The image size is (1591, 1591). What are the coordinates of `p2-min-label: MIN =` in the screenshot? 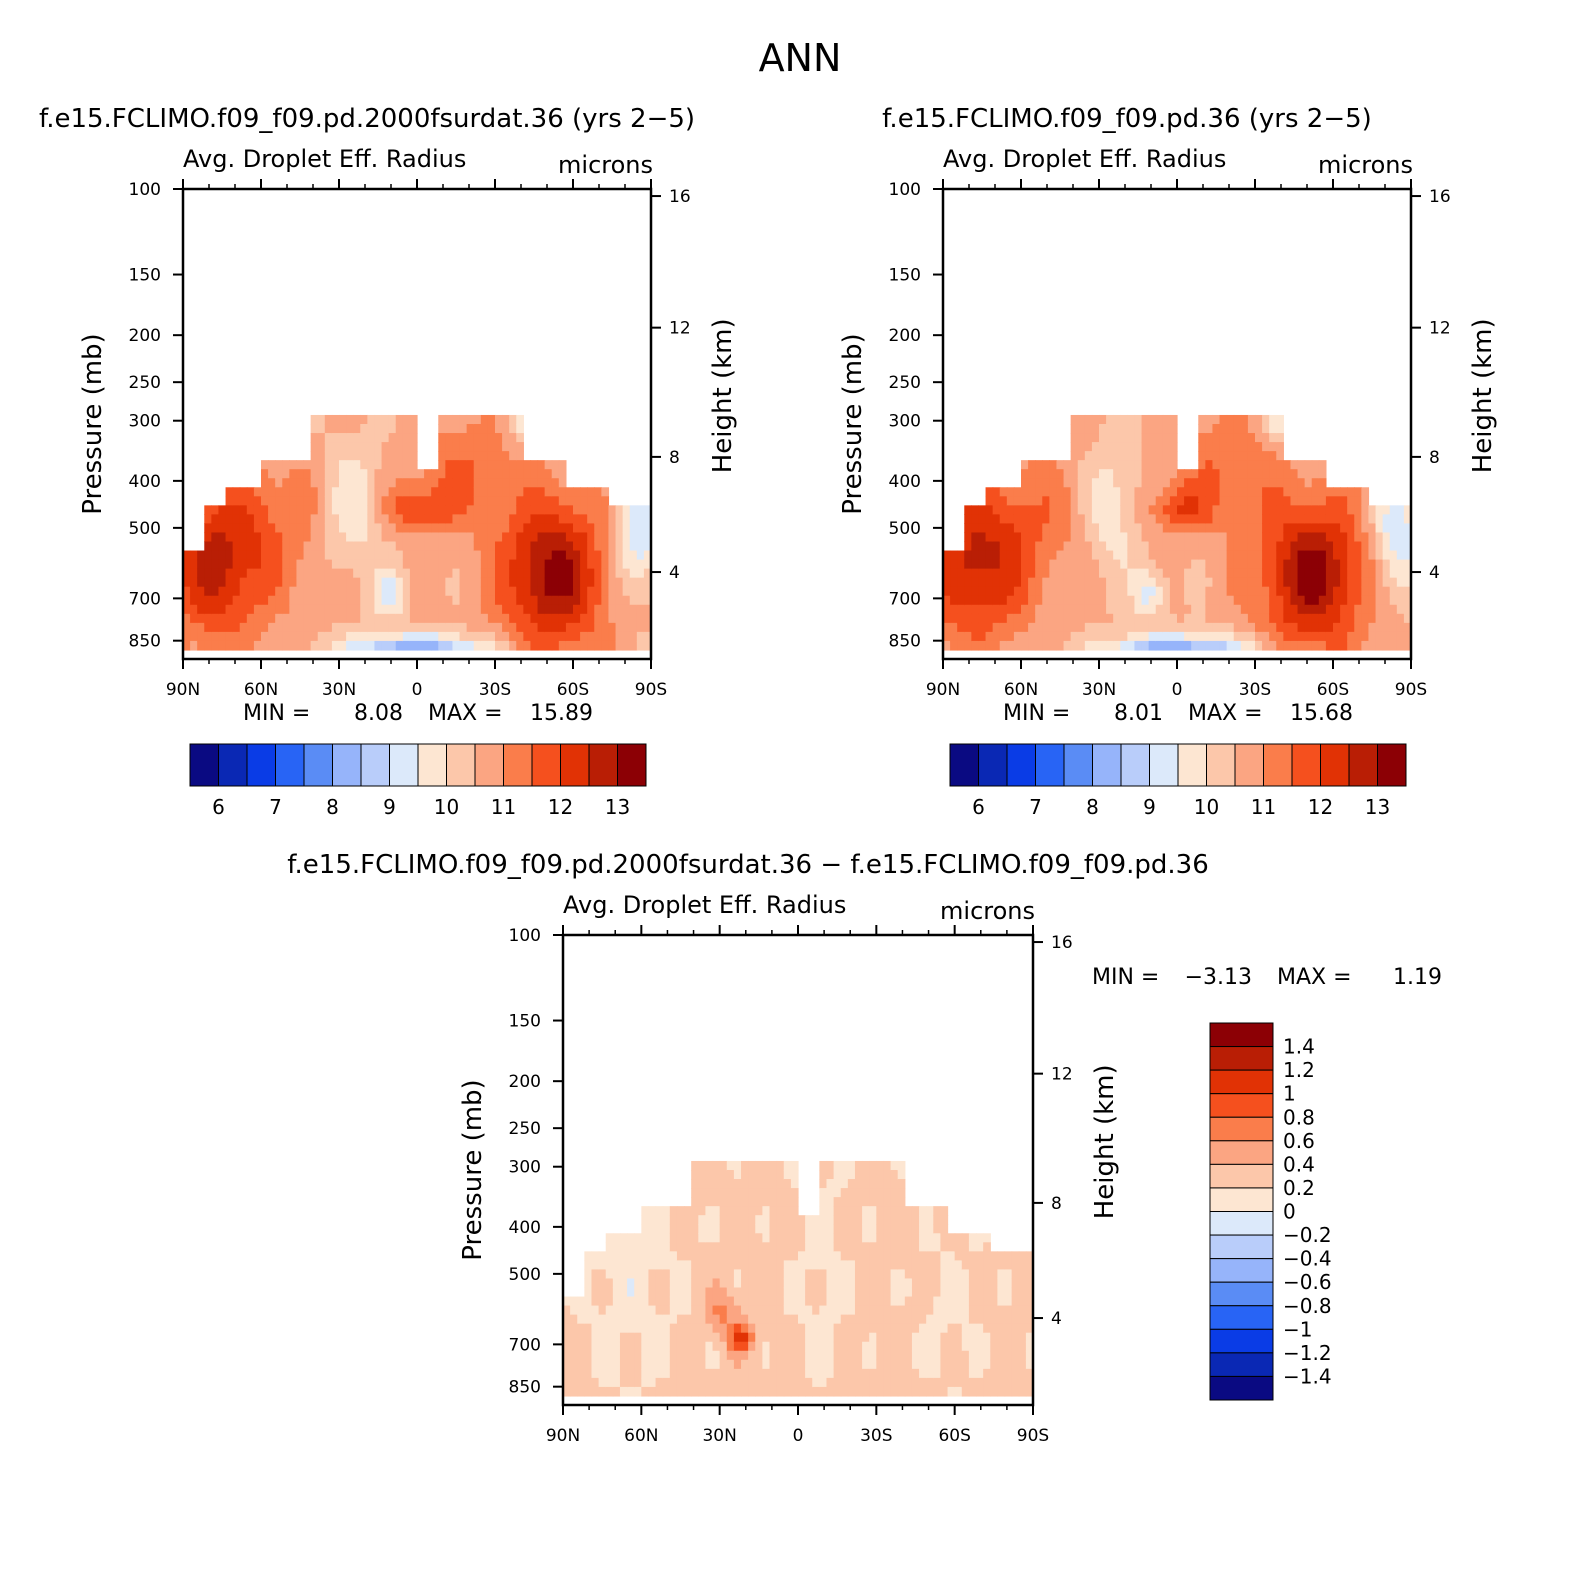 It's located at (1036, 713).